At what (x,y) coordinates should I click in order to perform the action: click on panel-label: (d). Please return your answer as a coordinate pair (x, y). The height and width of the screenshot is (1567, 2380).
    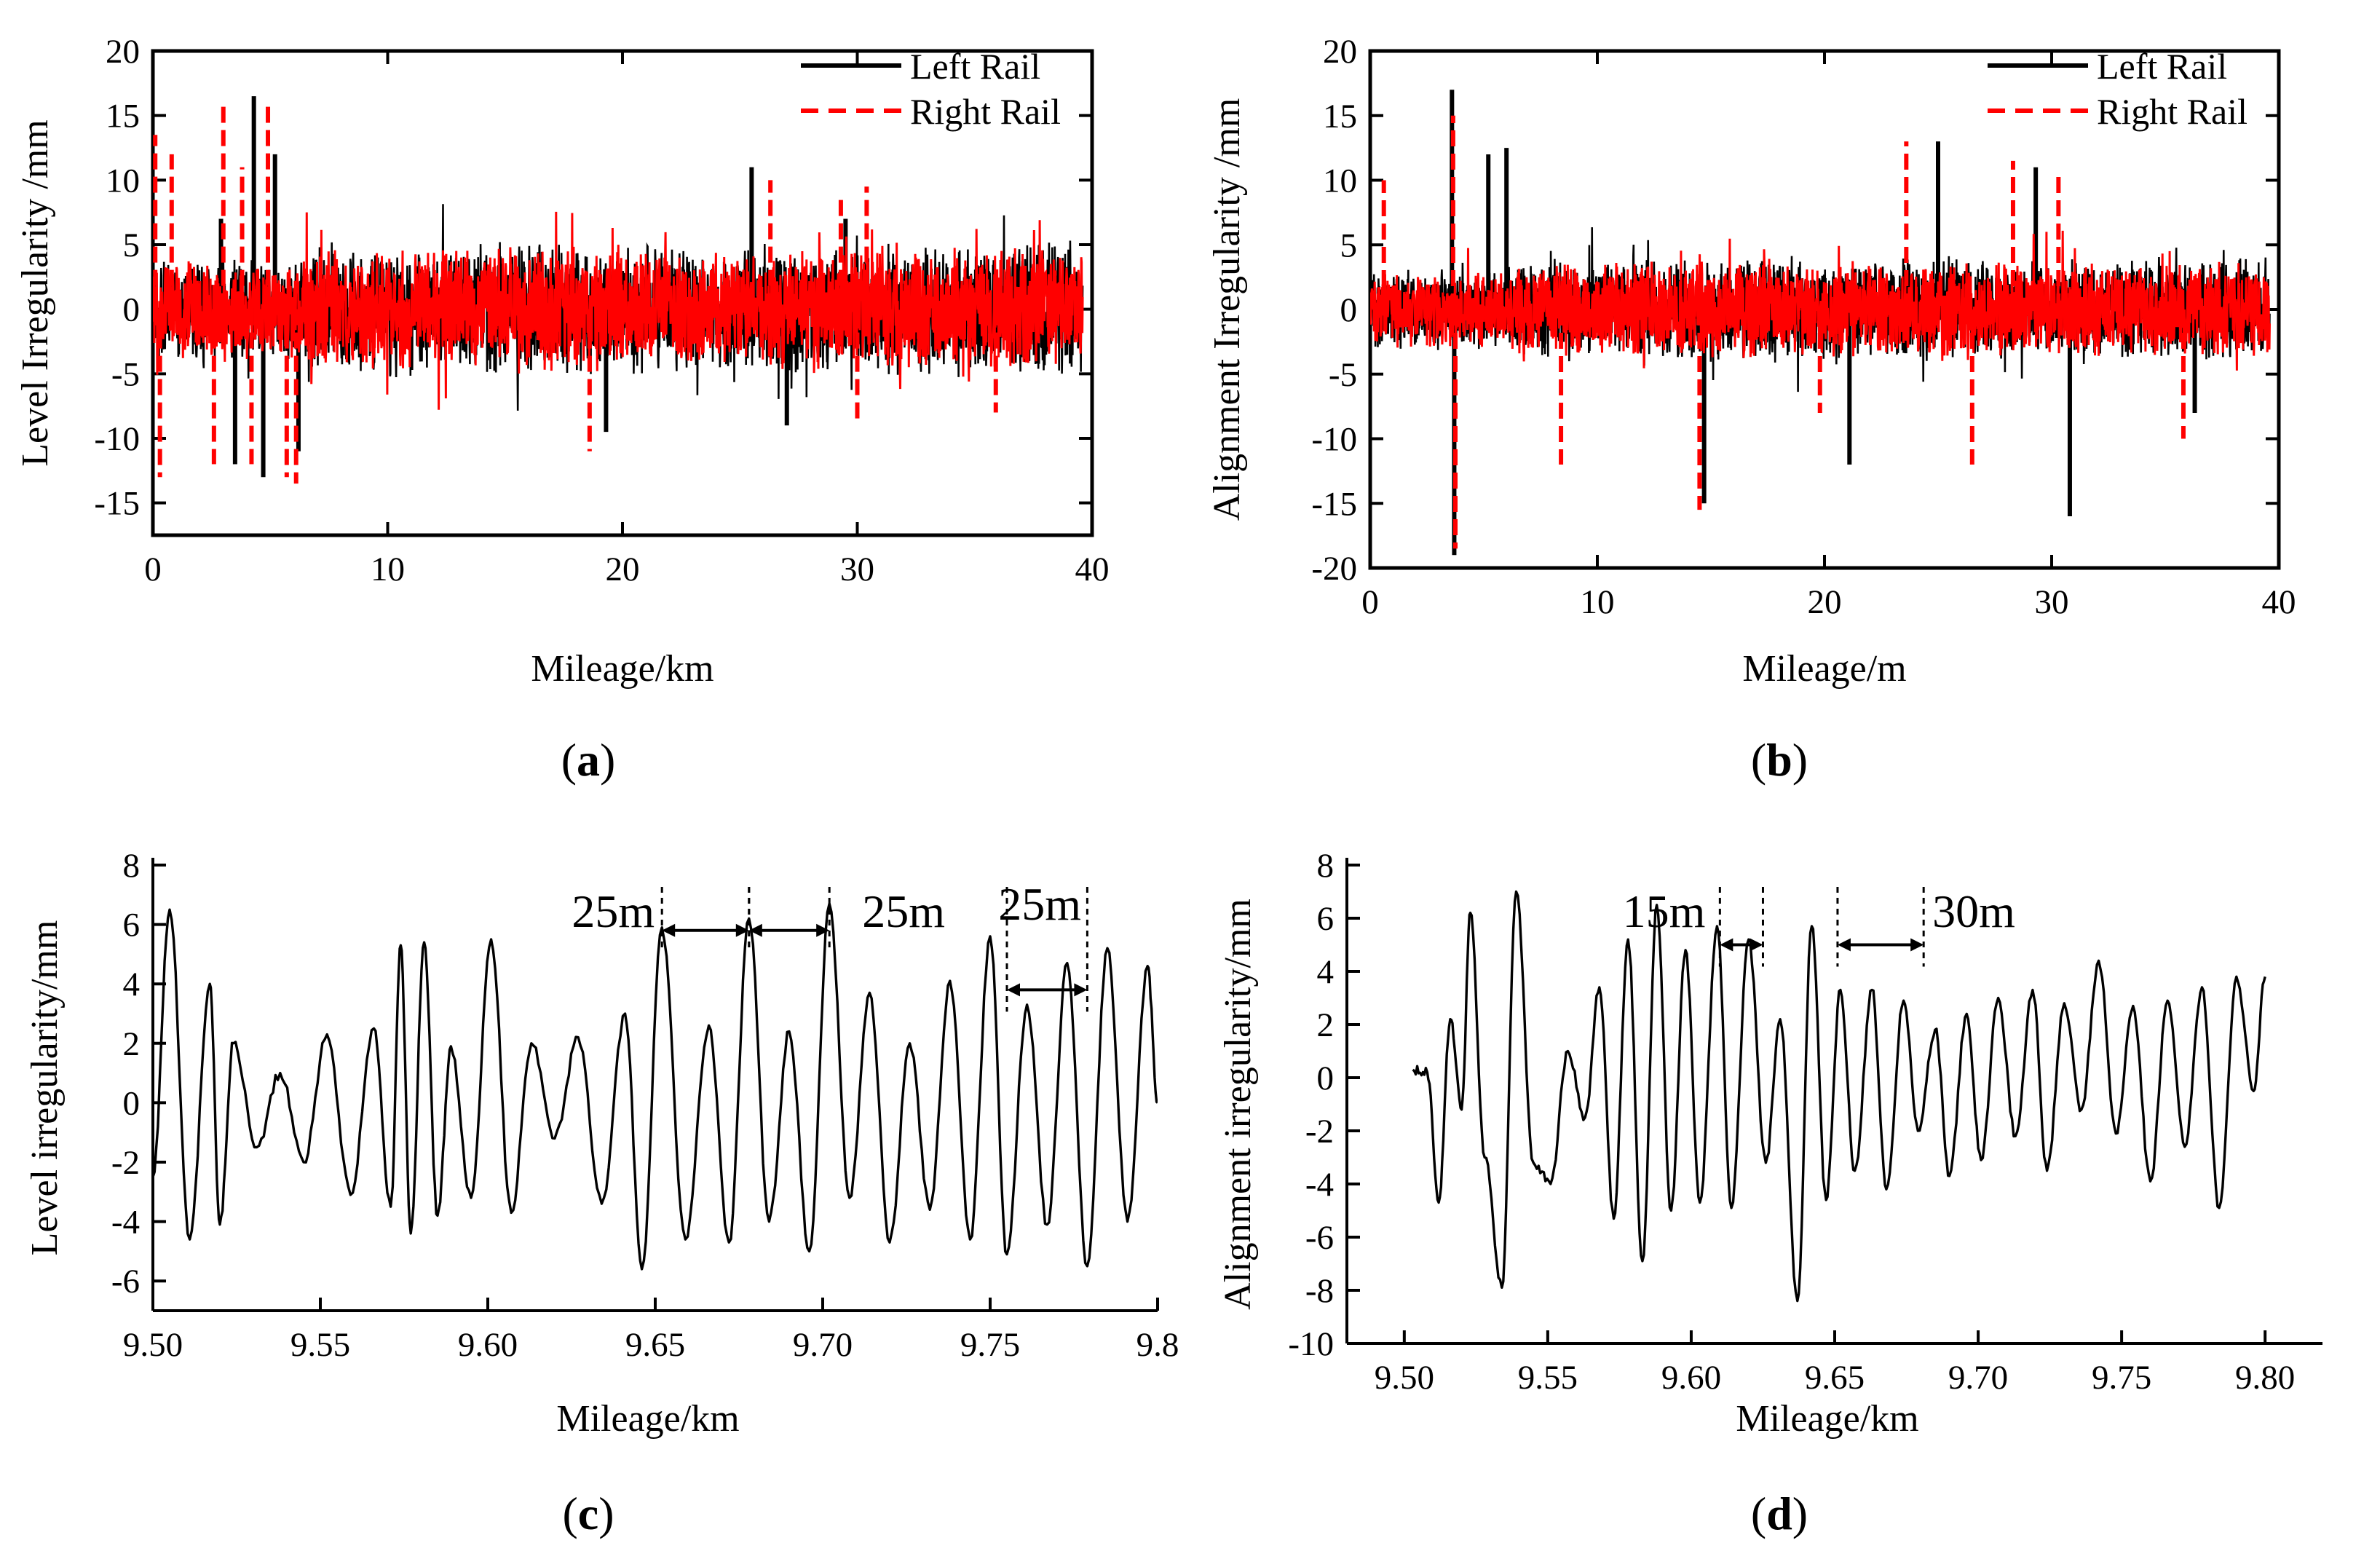
    Looking at the image, I should click on (1779, 1513).